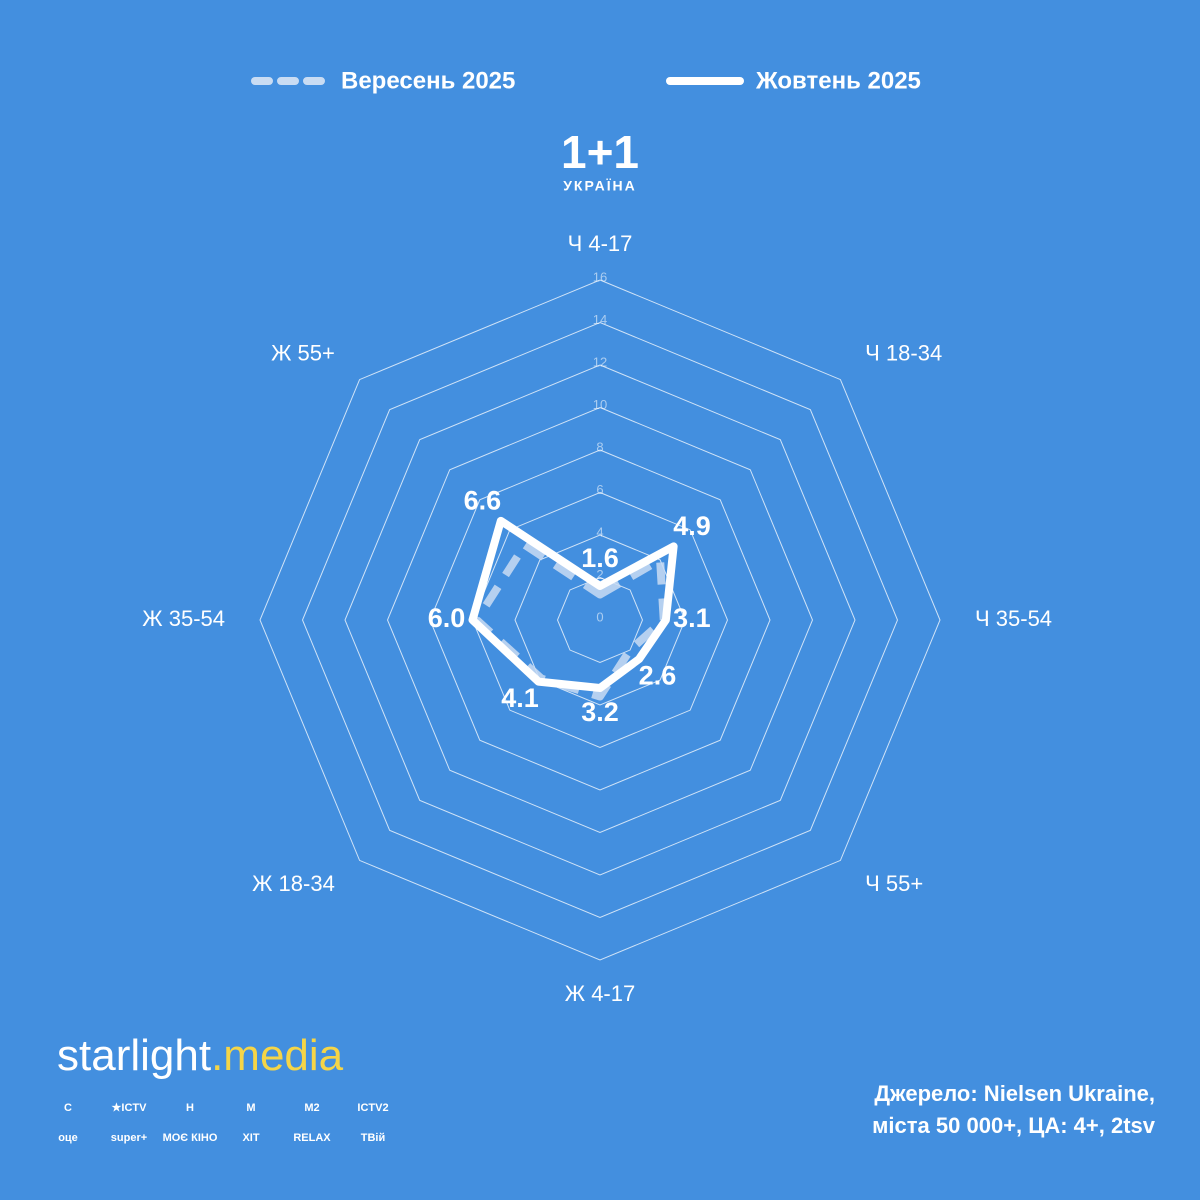 This screenshot has height=1200, width=1200. What do you see at coordinates (68, 1108) in the screenshot?
I see `channel-logo: С` at bounding box center [68, 1108].